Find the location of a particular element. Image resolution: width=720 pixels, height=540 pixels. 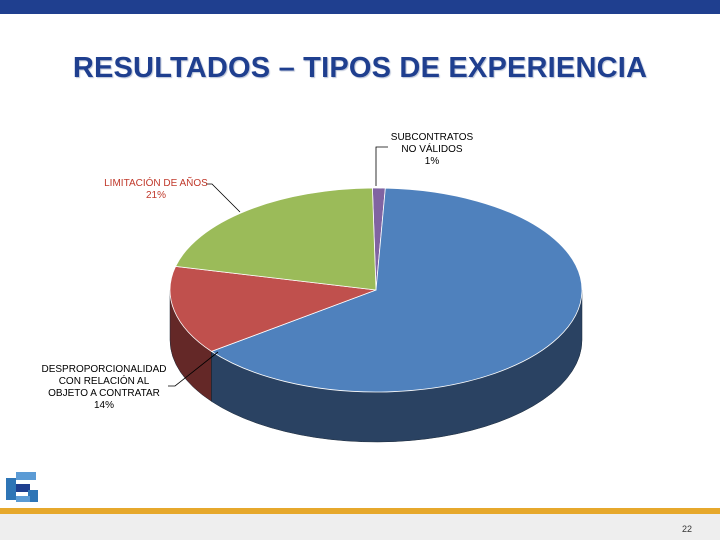

slide-title: RESULTADOS – TIPOS DE EXPERIENCIA is located at coordinates (360, 68).